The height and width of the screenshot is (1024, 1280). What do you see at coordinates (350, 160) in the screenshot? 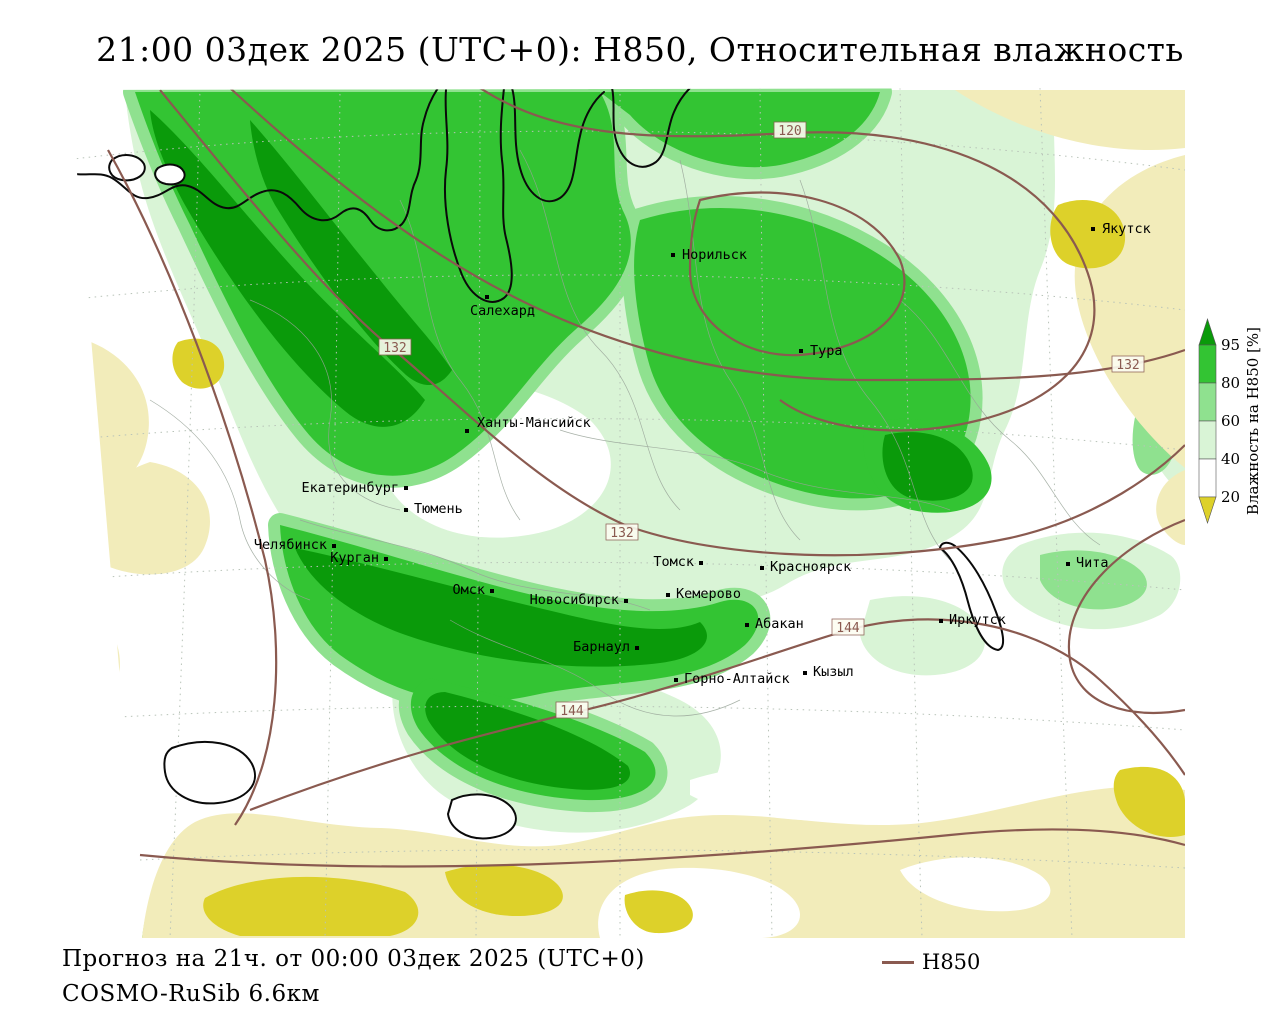
I see `yamal-coast` at bounding box center [350, 160].